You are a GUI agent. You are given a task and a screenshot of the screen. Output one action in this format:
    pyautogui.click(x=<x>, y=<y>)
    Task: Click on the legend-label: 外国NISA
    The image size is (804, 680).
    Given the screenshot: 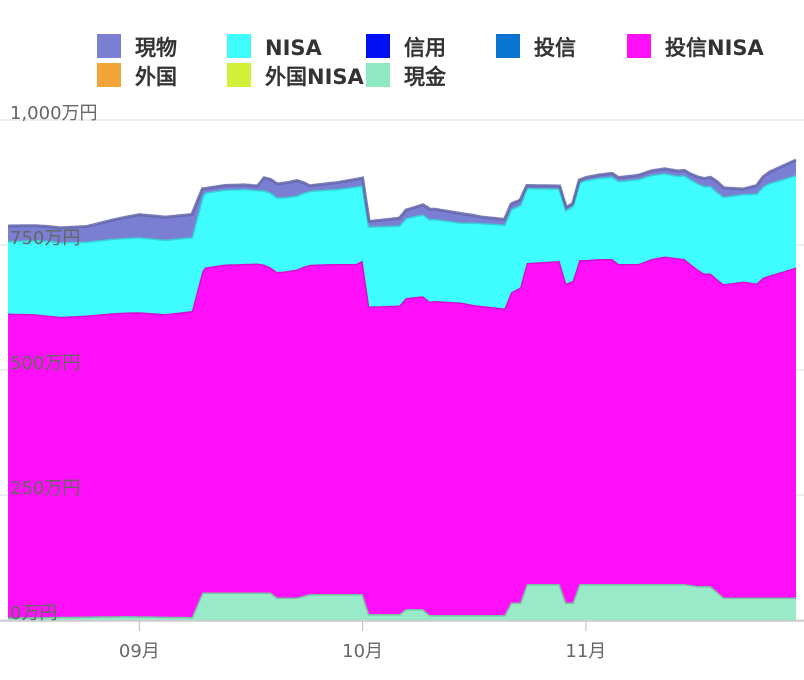 What is the action you would take?
    pyautogui.click(x=315, y=77)
    